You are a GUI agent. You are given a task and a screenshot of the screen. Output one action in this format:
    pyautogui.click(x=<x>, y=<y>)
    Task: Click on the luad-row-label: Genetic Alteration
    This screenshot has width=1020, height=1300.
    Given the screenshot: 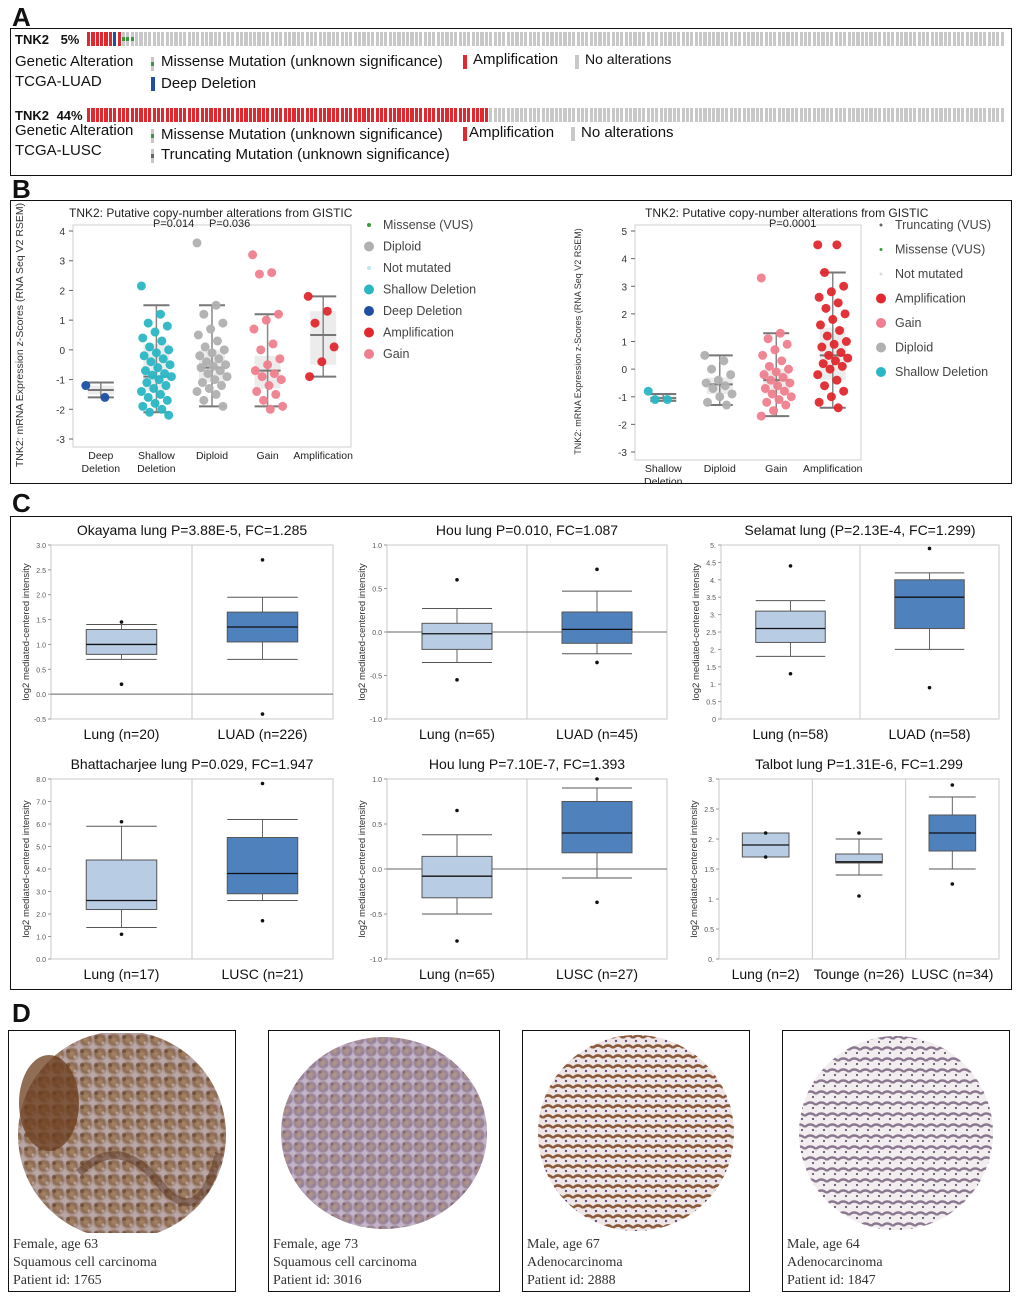 What is the action you would take?
    pyautogui.click(x=74, y=61)
    